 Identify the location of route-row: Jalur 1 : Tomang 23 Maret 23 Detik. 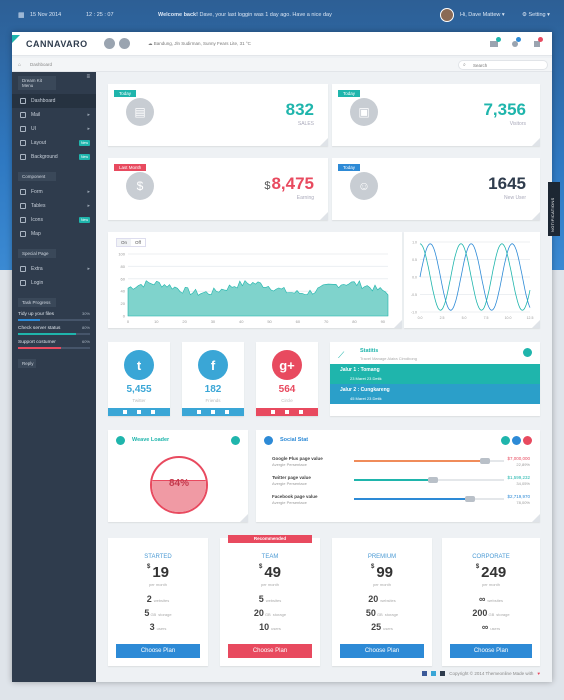
(435, 374).